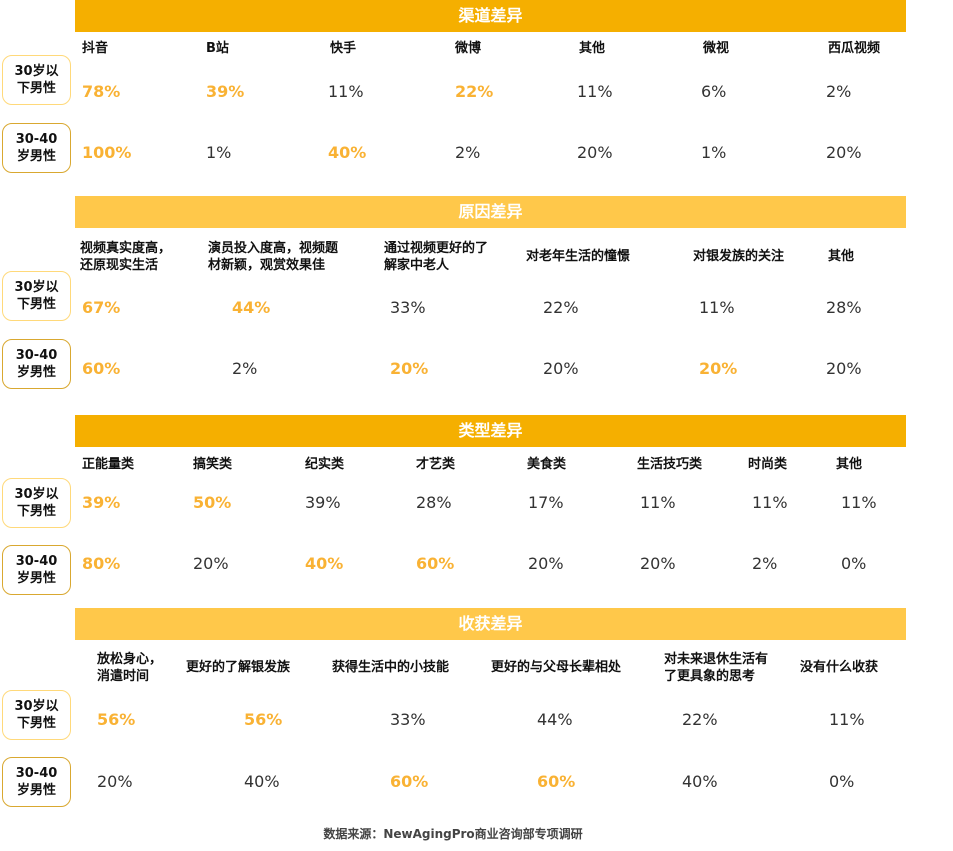 The width and height of the screenshot is (953, 851). What do you see at coordinates (556, 667) in the screenshot?
I see `column-header: 更好的与父母长辈相处` at bounding box center [556, 667].